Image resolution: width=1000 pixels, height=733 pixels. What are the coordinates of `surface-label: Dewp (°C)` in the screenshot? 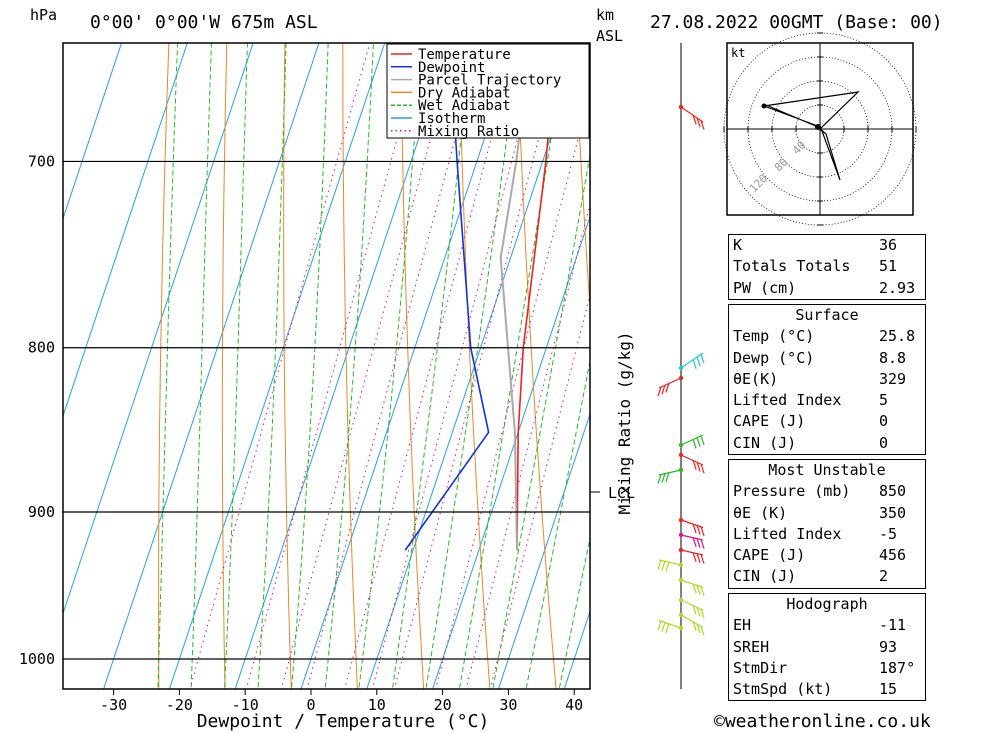 It's located at (774, 357).